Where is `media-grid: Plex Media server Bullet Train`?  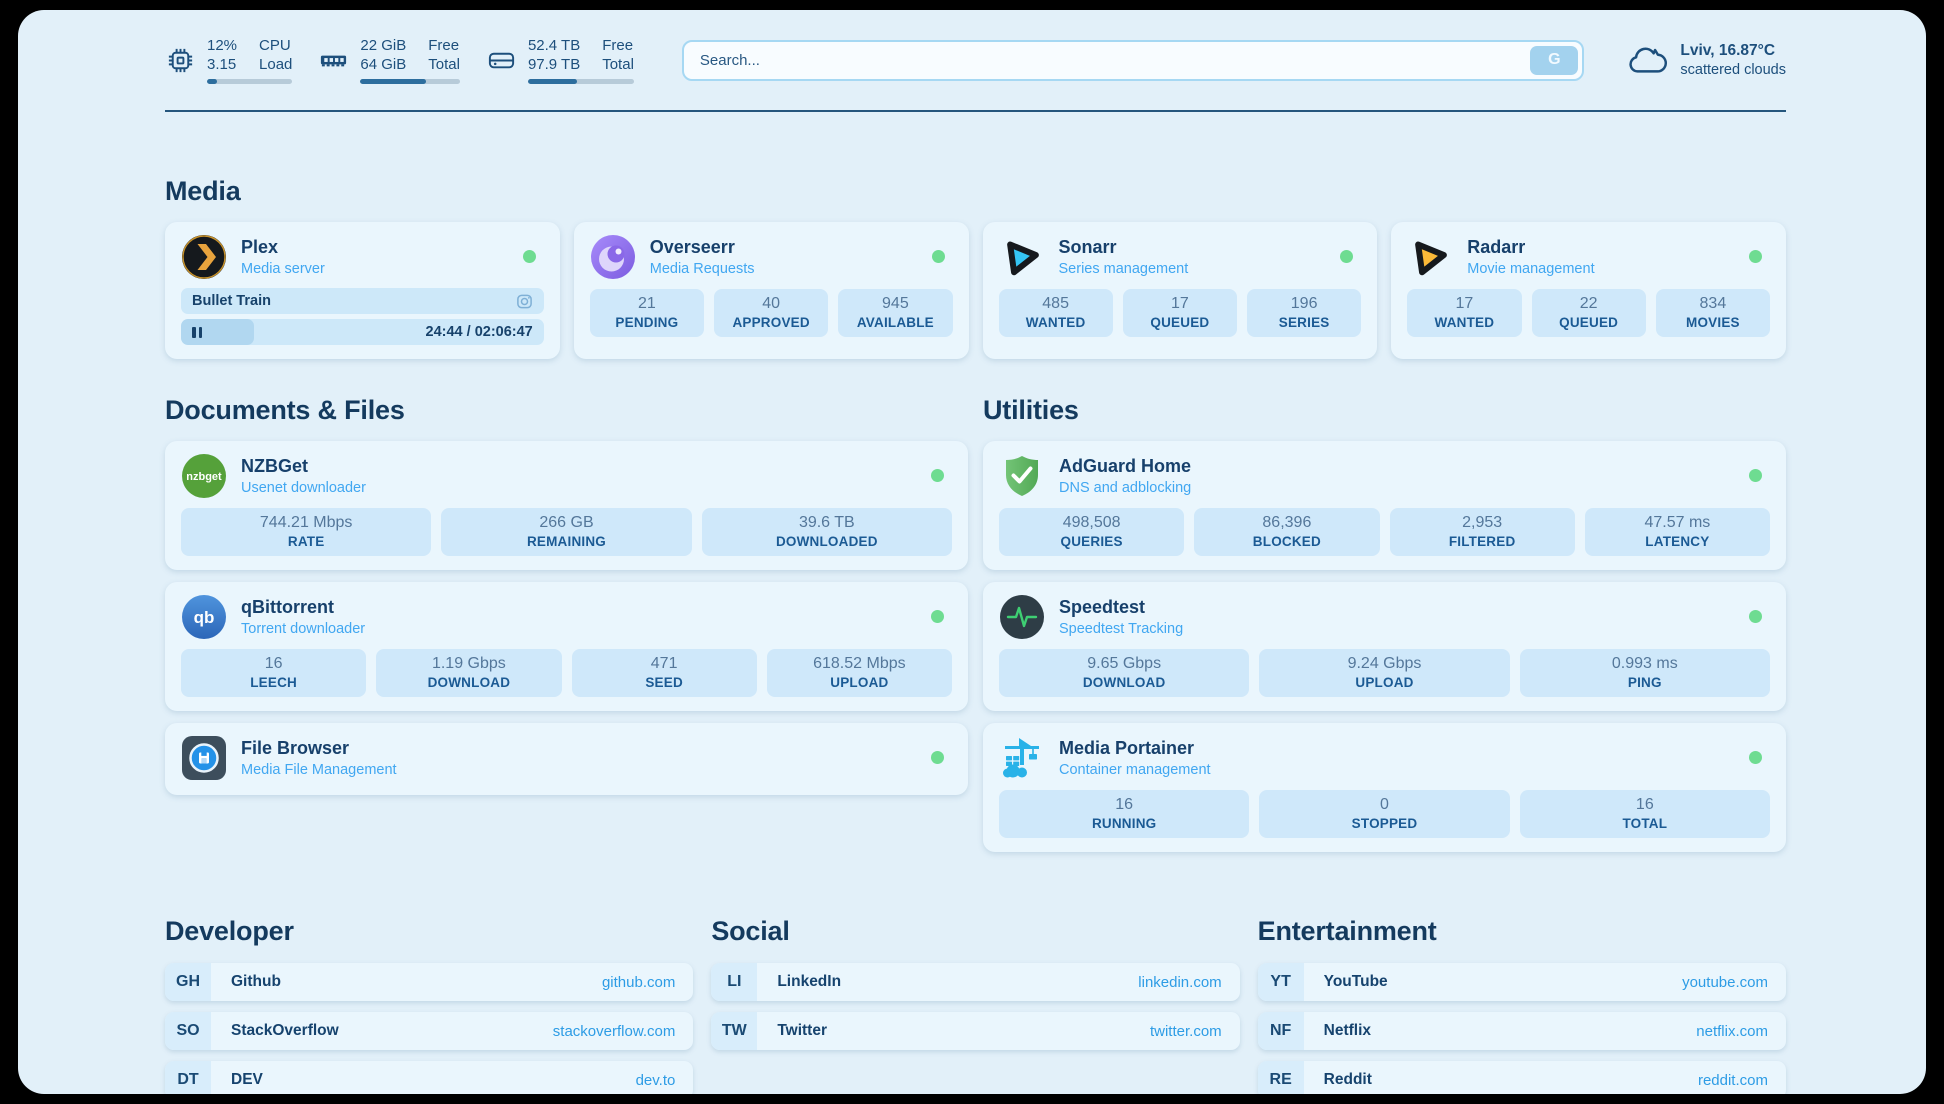
media-grid: Plex Media server Bullet Train is located at coordinates (975, 290).